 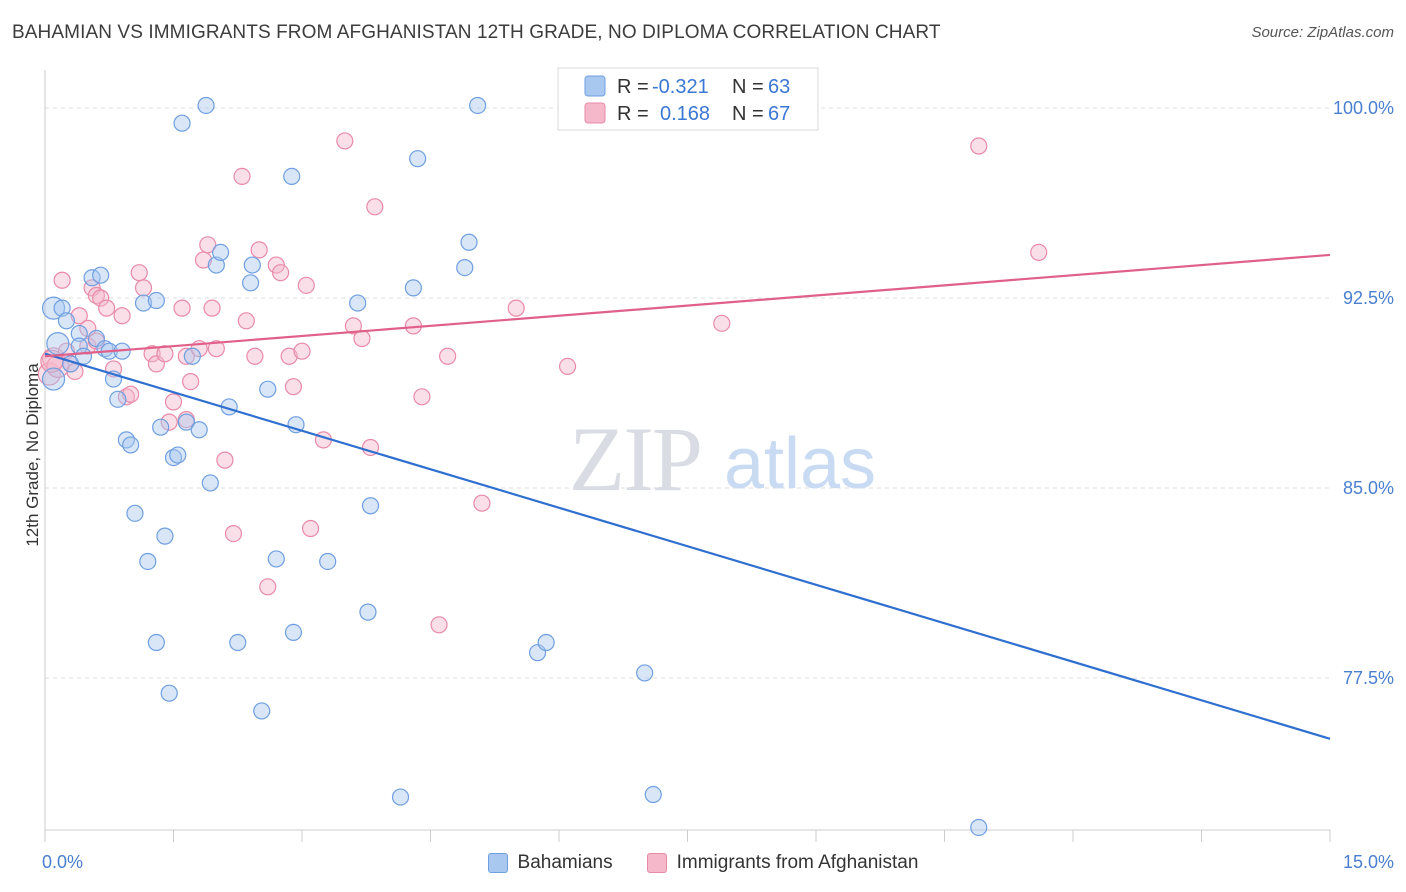 I want to click on legend-swatch-bahamians, so click(x=497, y=863).